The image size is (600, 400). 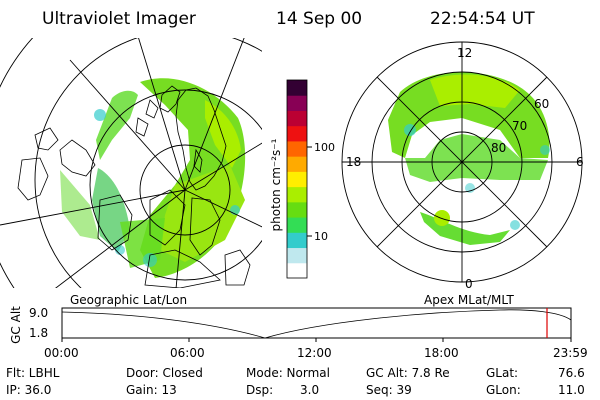 What do you see at coordinates (441, 353) in the screenshot?
I see `timeline-xtick-1800: 18:00` at bounding box center [441, 353].